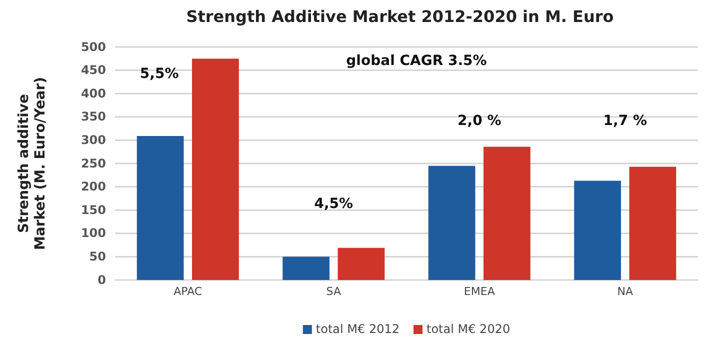  What do you see at coordinates (468, 329) in the screenshot?
I see `legend-label: total M€ 2020` at bounding box center [468, 329].